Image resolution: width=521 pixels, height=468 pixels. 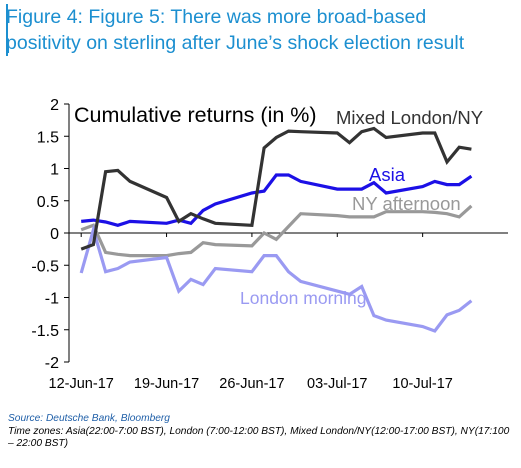 I want to click on y-tick-label: -2, so click(x=52, y=363).